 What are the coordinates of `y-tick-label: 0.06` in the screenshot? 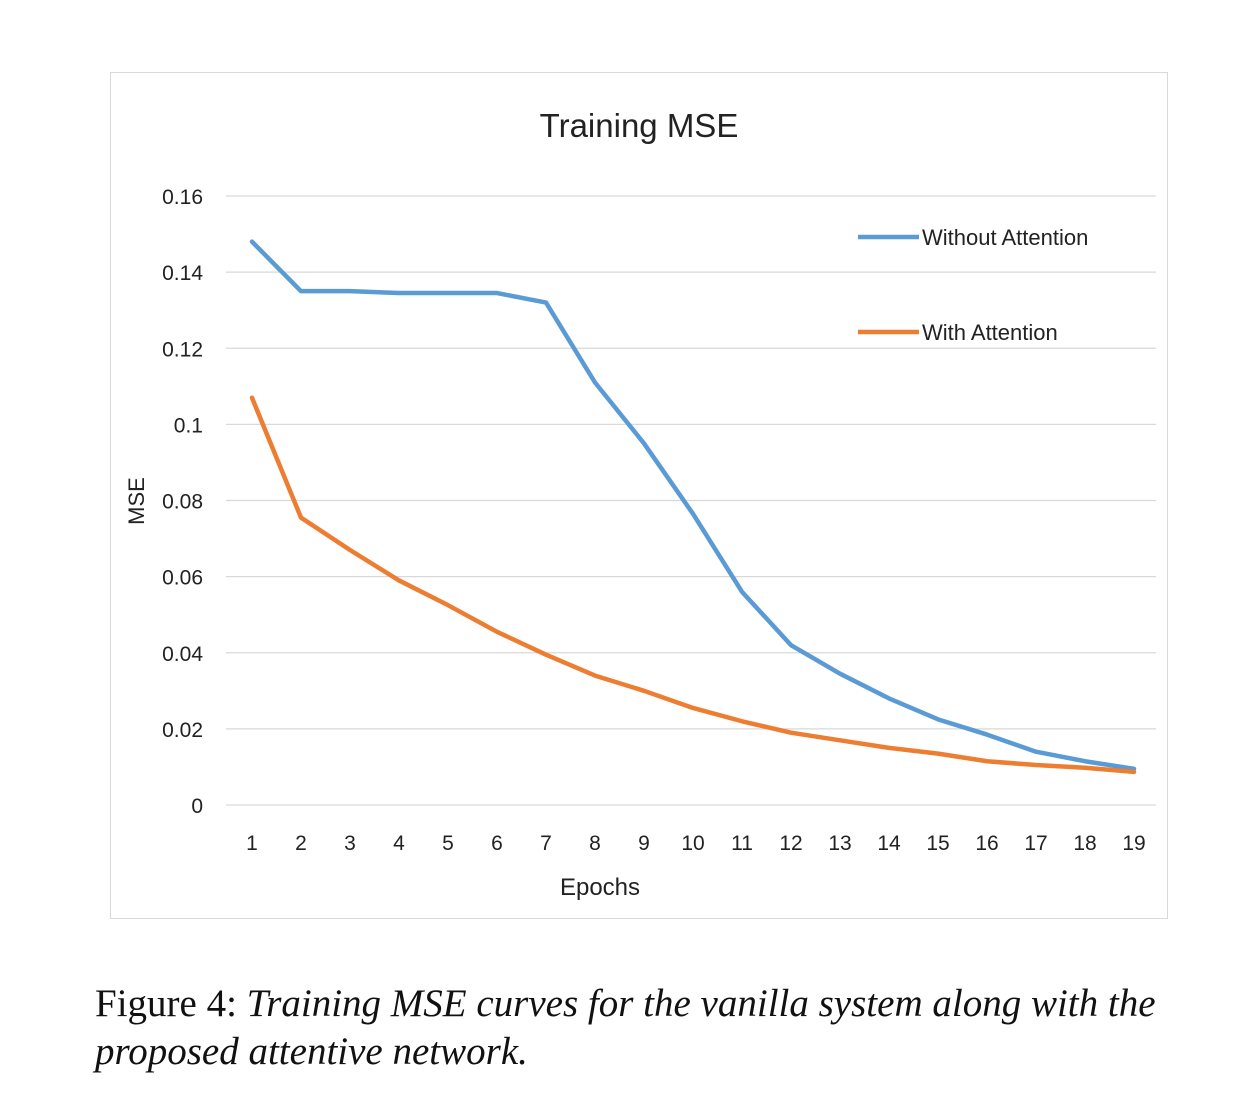 It's located at (182, 578).